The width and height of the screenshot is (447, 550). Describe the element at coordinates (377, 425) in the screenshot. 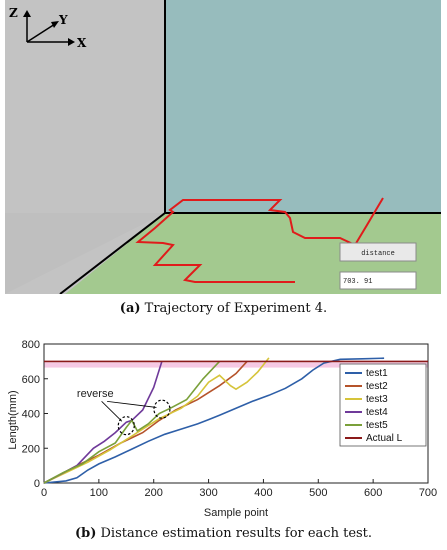

I see `legend-entry: test5` at that location.